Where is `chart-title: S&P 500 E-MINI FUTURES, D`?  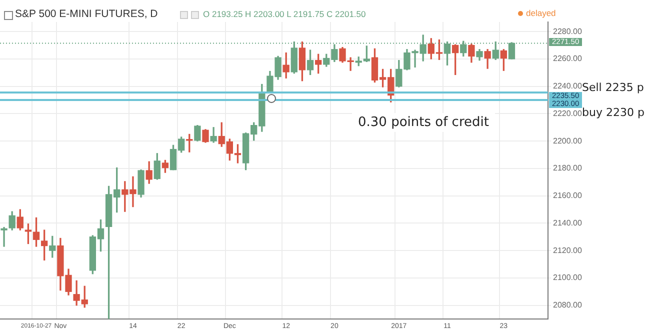
chart-title: S&P 500 E-MINI FUTURES, D is located at coordinates (86, 14).